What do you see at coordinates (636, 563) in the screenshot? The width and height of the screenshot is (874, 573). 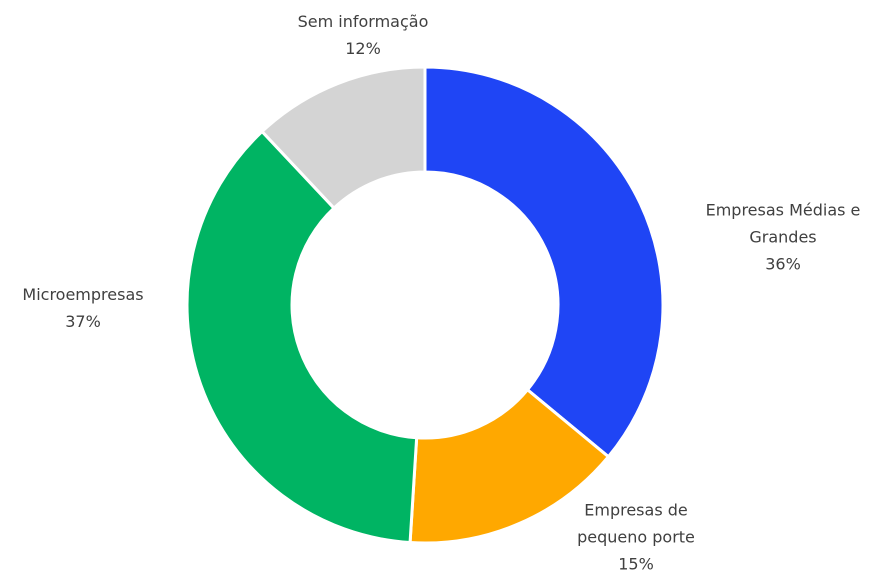 I see `value-label: 15%` at bounding box center [636, 563].